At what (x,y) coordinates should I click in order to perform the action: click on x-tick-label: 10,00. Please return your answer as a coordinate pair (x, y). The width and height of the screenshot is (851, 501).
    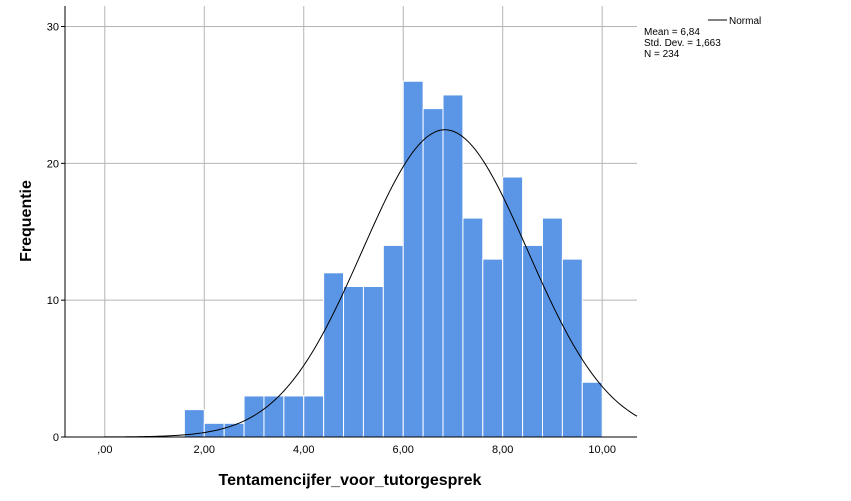
    Looking at the image, I should click on (602, 450).